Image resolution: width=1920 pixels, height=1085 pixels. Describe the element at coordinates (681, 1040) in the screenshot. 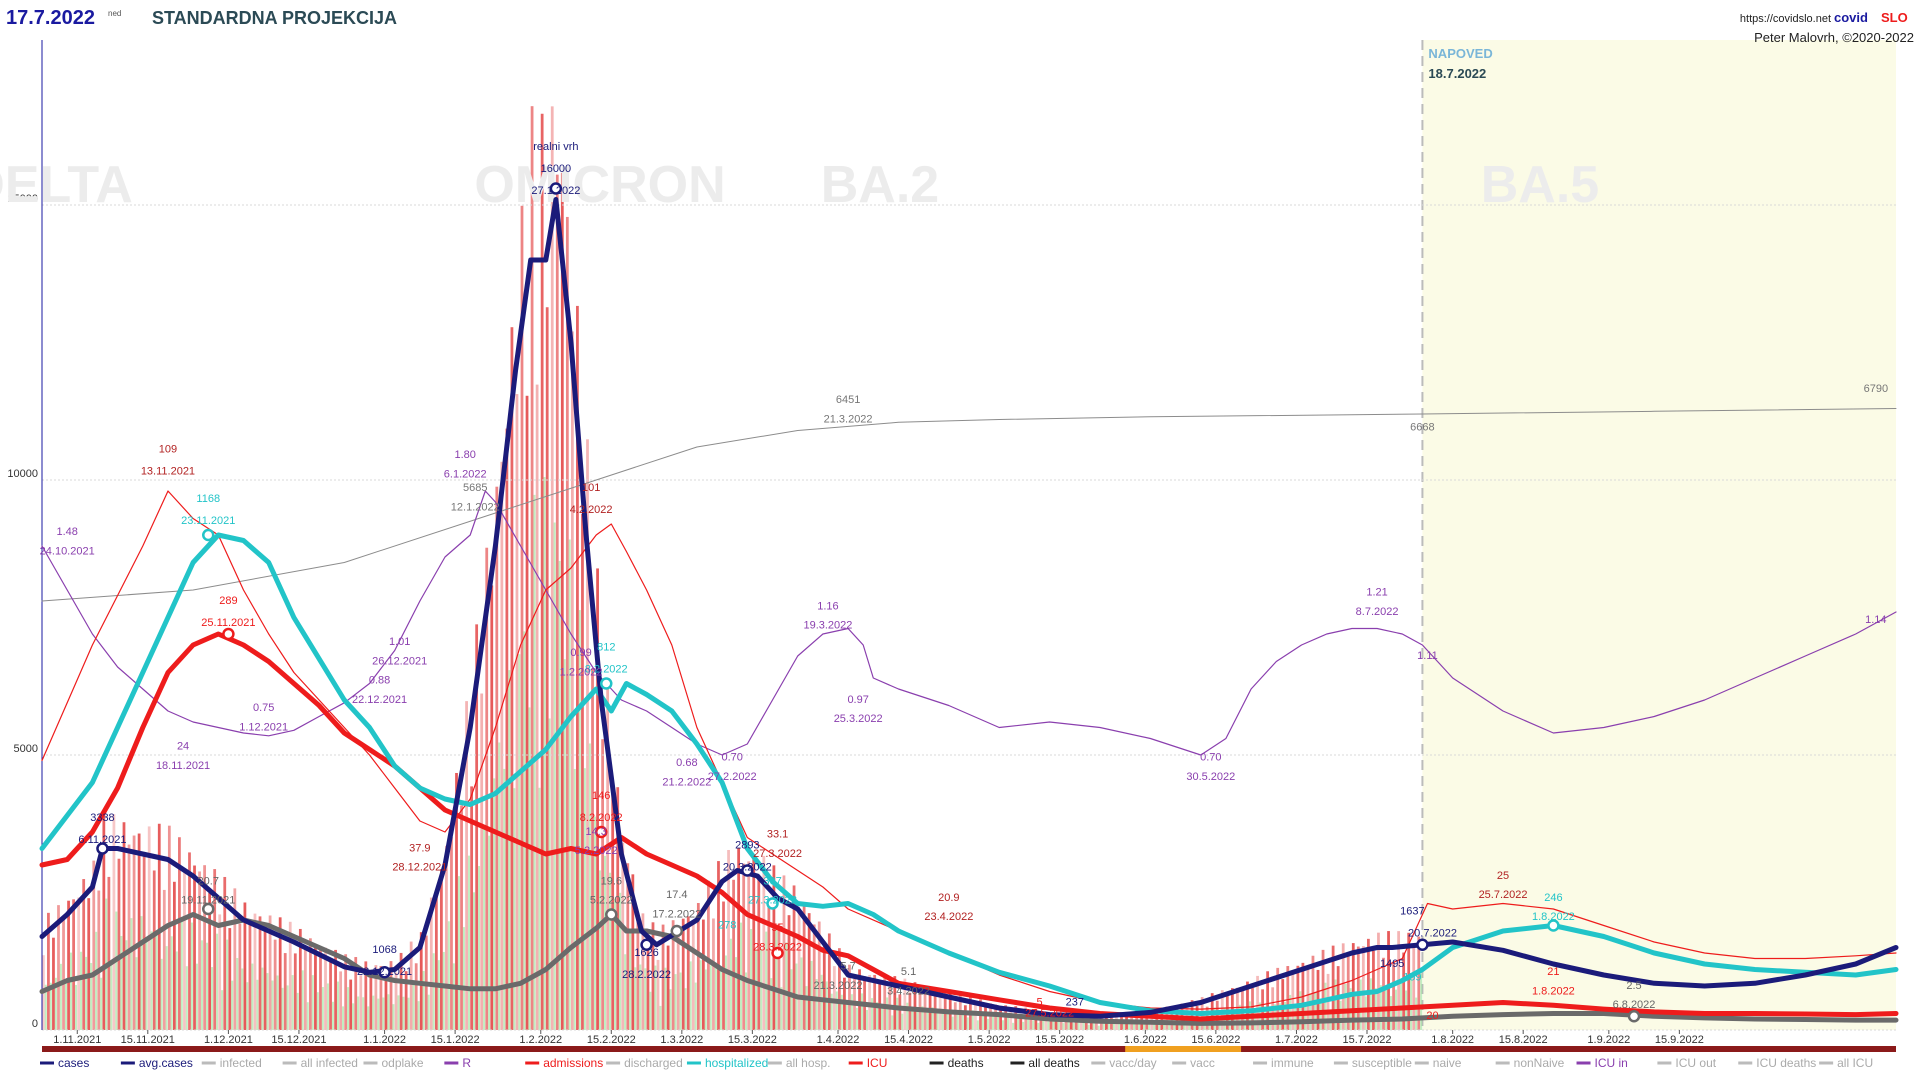

I see `x-tick-label: 1.3.2022` at that location.